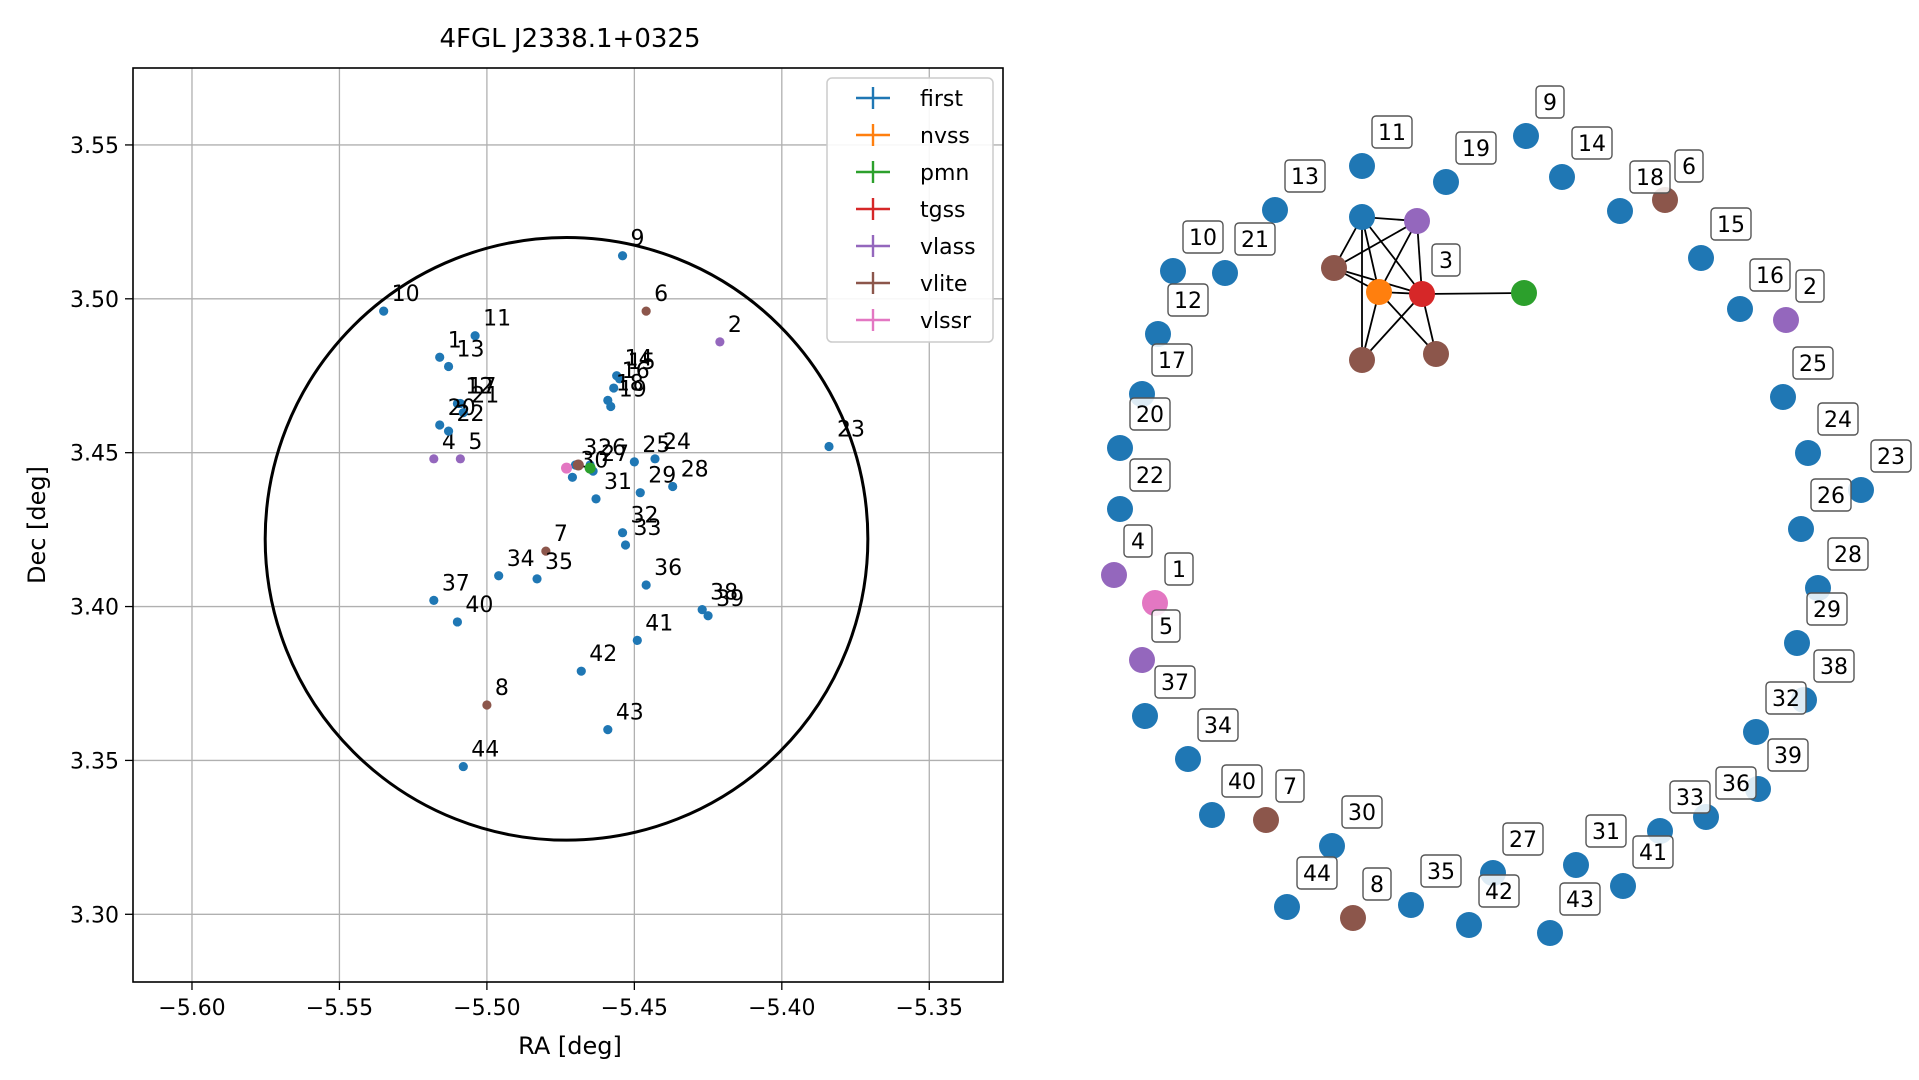 The image size is (1919, 1080). Describe the element at coordinates (94, 300) in the screenshot. I see `y-tick-label: 3.50` at that location.